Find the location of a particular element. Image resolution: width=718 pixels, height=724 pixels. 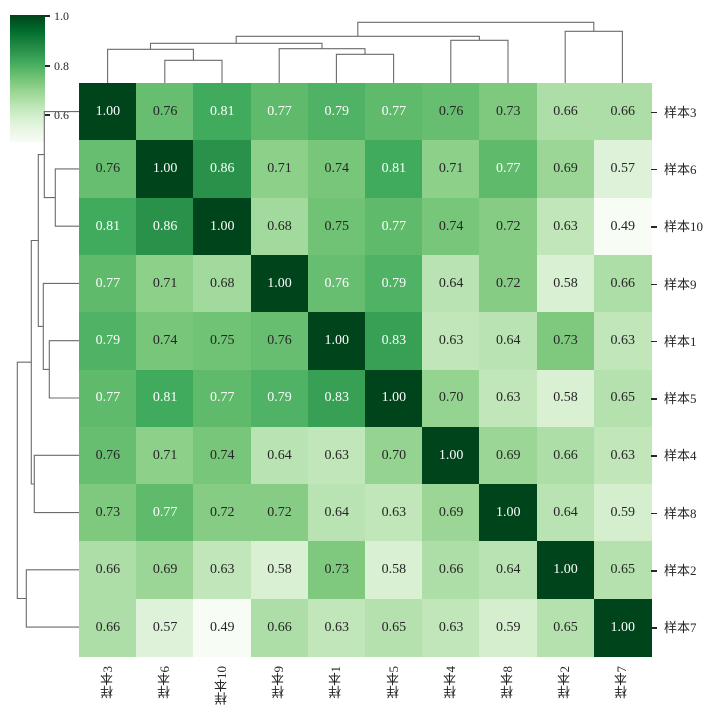

row-dendrogram is located at coordinates (47, 369).